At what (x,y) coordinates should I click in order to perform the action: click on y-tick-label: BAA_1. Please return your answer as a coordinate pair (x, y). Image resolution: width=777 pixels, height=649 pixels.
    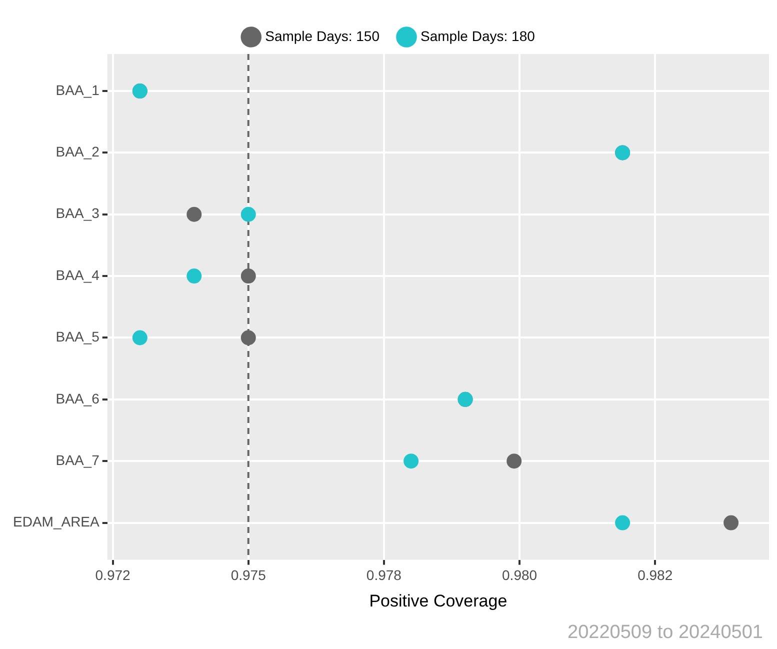
    Looking at the image, I should click on (78, 90).